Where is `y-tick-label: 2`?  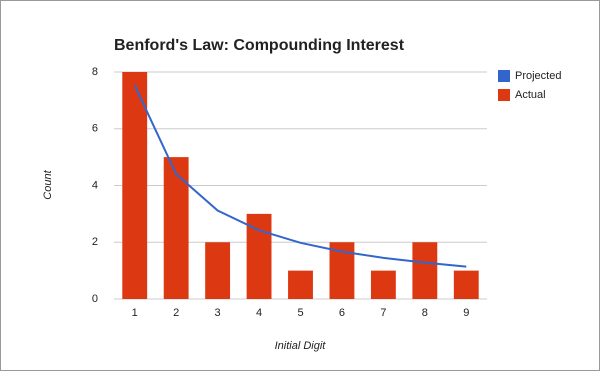
y-tick-label: 2 is located at coordinates (95, 242).